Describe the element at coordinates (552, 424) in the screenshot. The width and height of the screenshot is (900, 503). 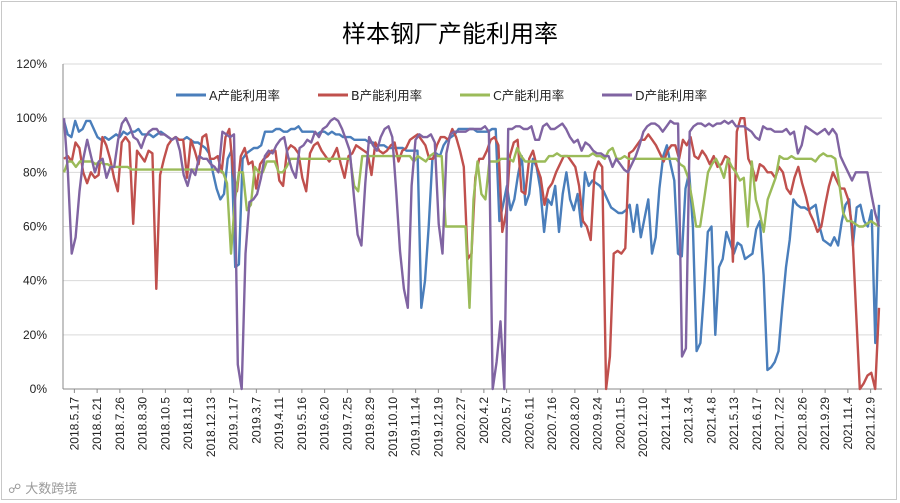
I see `x-tick-label: 2020.7.16` at that location.